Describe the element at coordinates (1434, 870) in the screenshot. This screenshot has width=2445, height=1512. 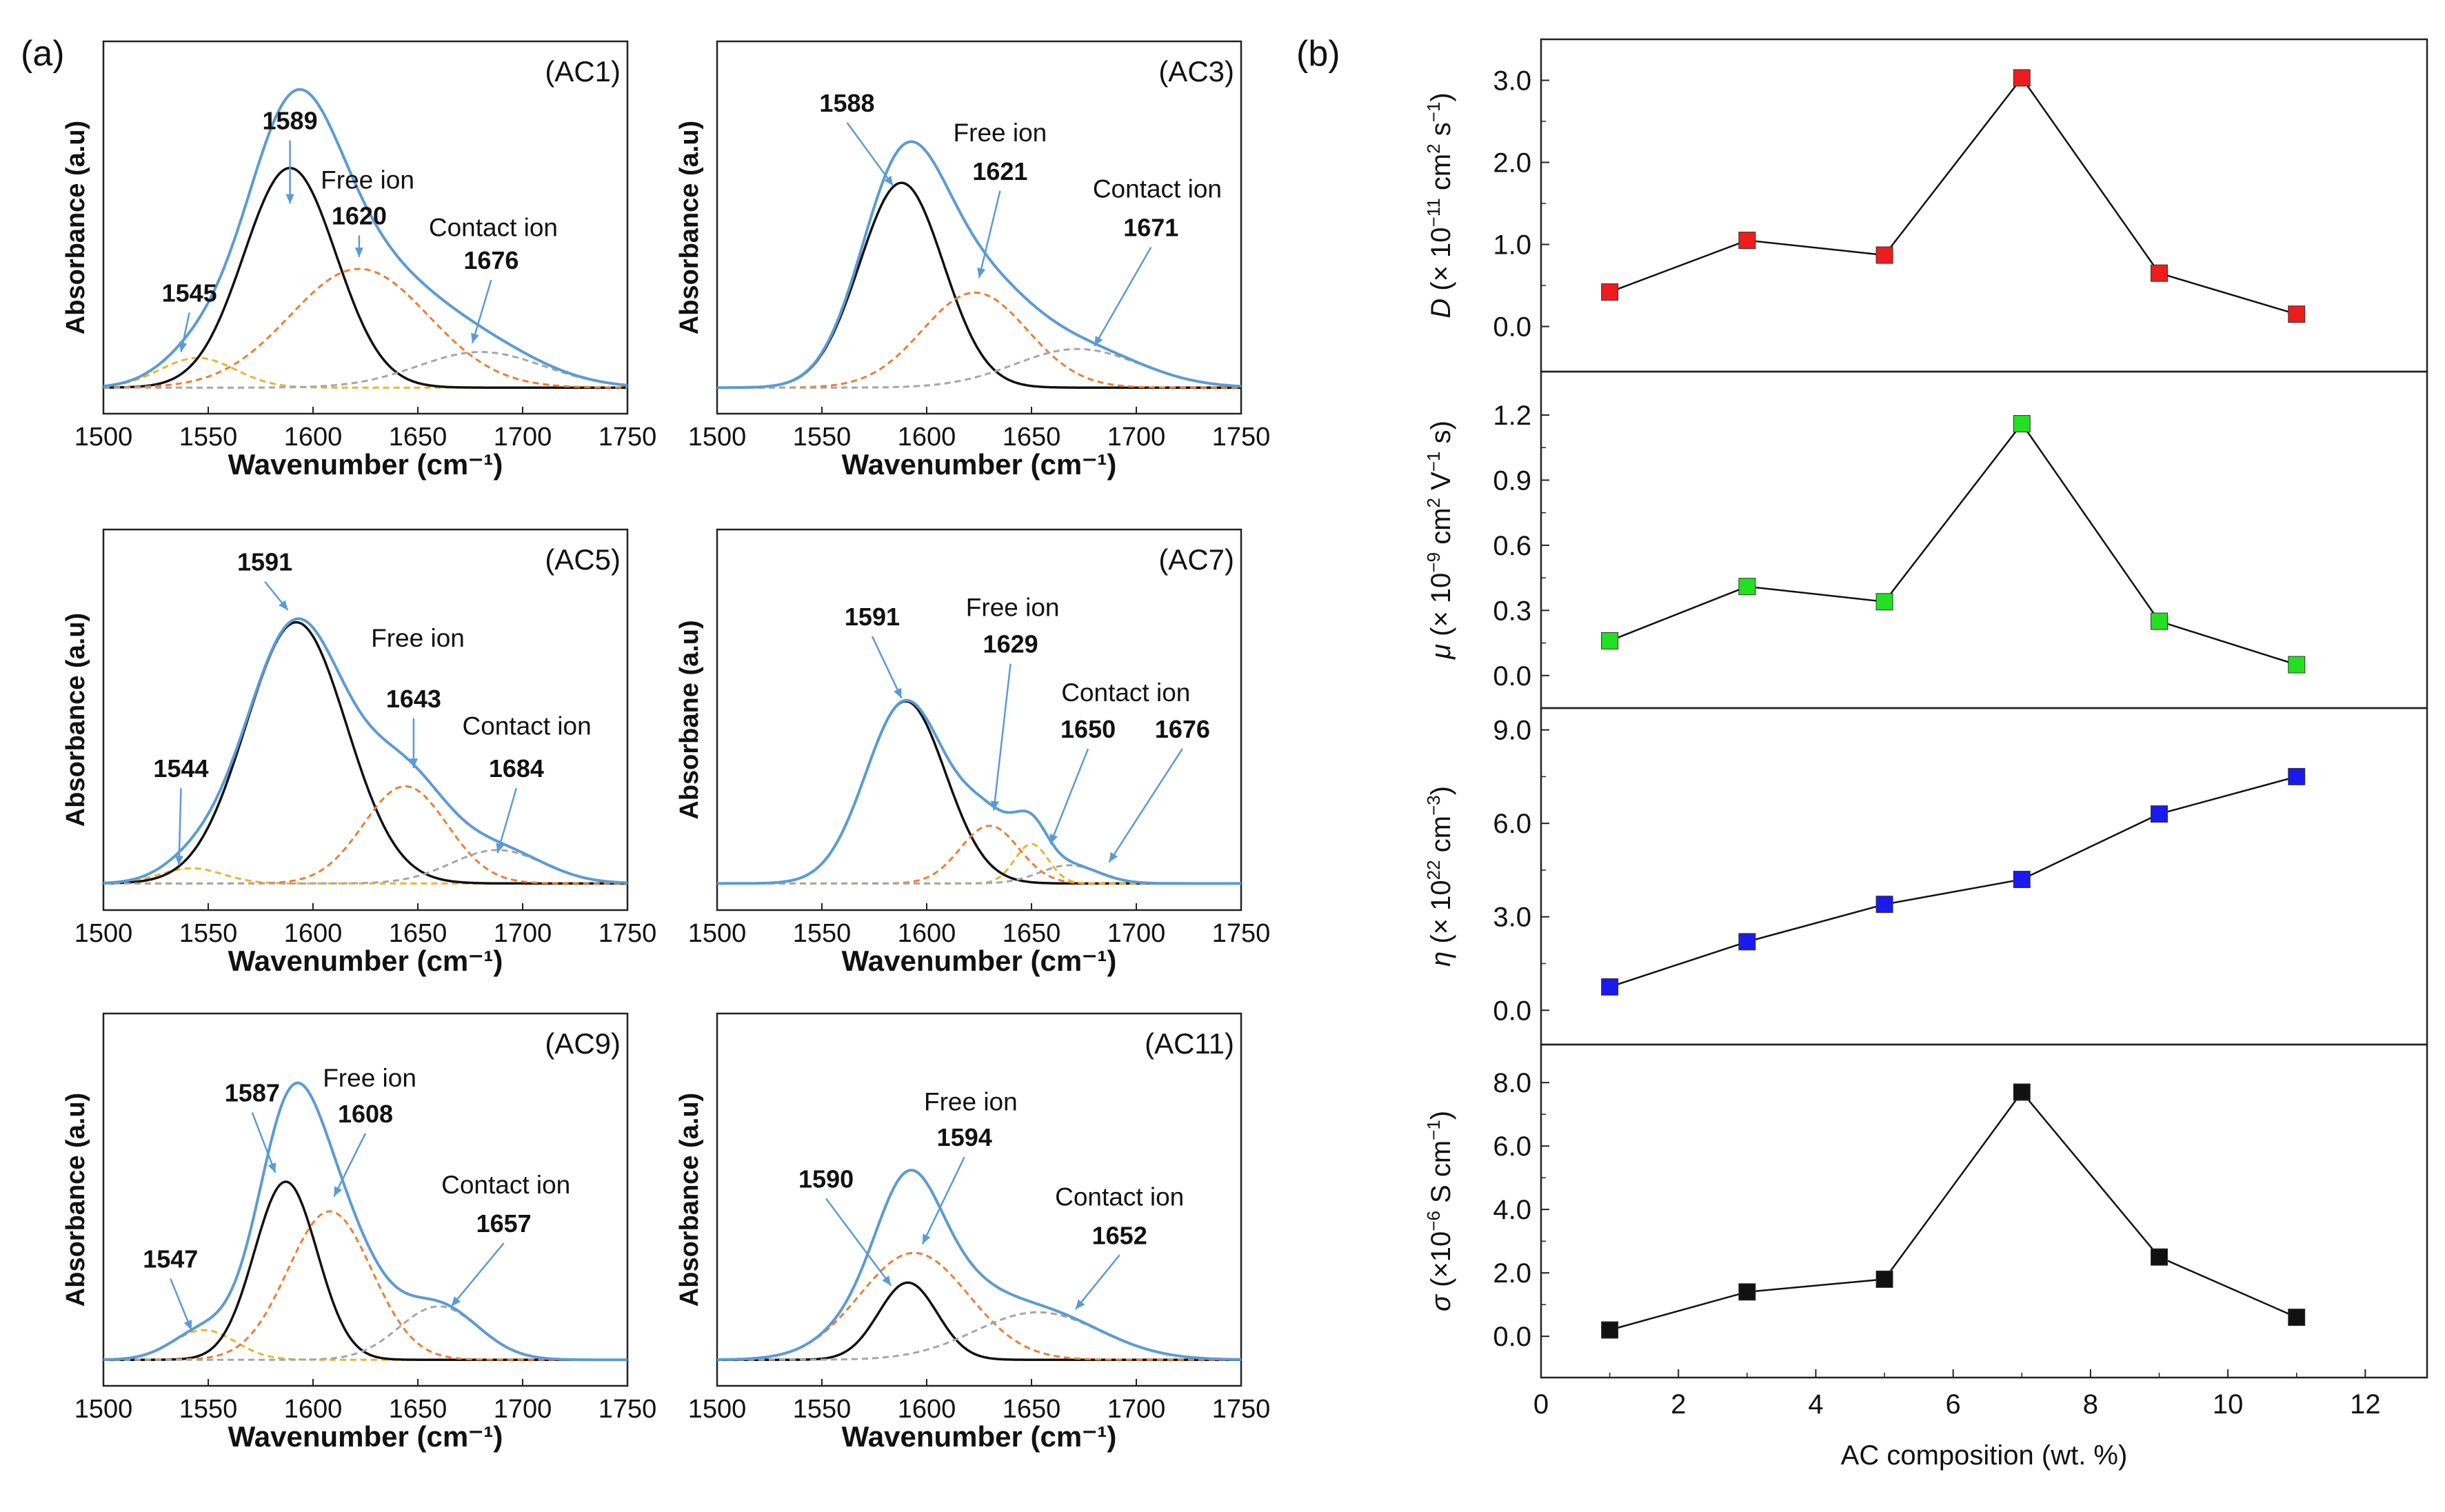
I see `y-label-part: 22` at that location.